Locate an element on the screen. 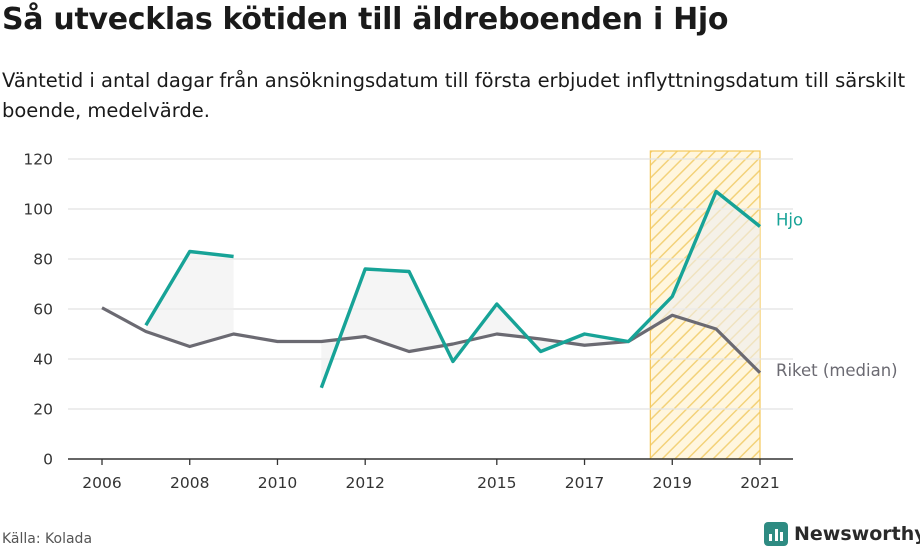  riket-series-label: Riket (median) is located at coordinates (837, 370).